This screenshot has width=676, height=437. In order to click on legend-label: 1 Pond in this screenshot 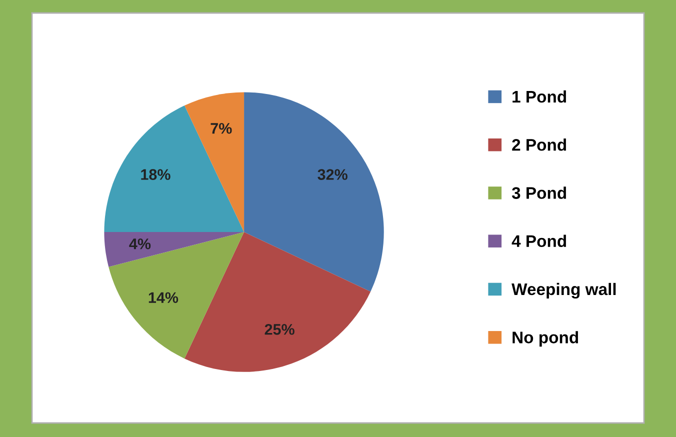, I will do `click(539, 96)`.